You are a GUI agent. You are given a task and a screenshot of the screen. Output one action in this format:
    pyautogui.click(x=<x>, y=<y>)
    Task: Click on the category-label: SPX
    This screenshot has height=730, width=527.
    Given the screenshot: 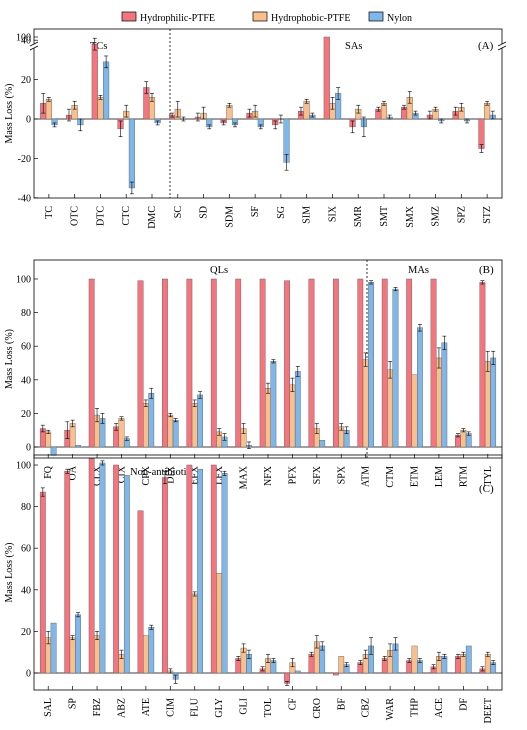 What is the action you would take?
    pyautogui.click(x=341, y=474)
    